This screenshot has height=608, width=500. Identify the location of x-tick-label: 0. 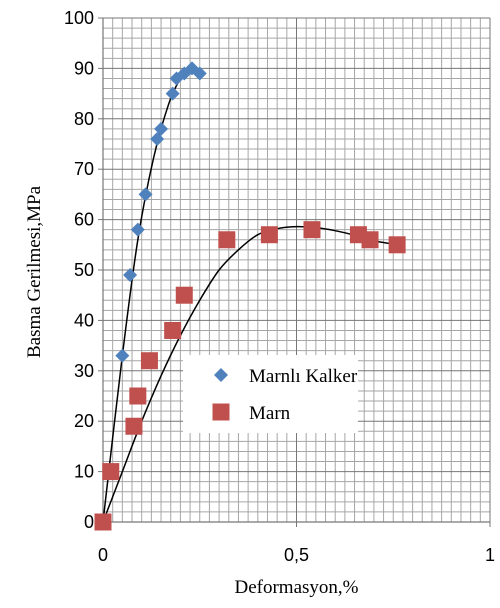
(103, 555).